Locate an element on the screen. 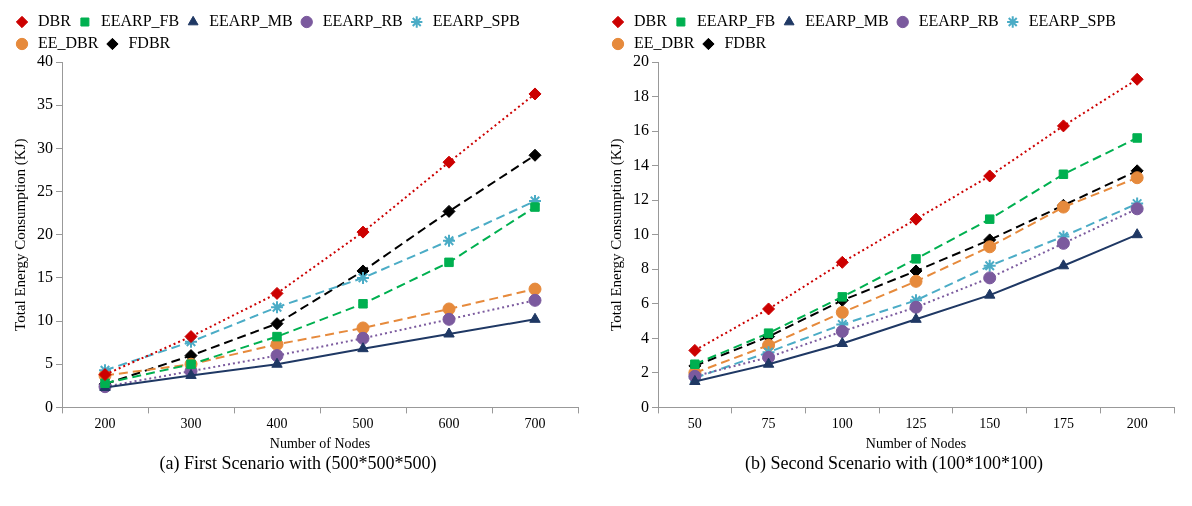 This screenshot has width=1192, height=506. x-tick-label: 500 is located at coordinates (363, 424).